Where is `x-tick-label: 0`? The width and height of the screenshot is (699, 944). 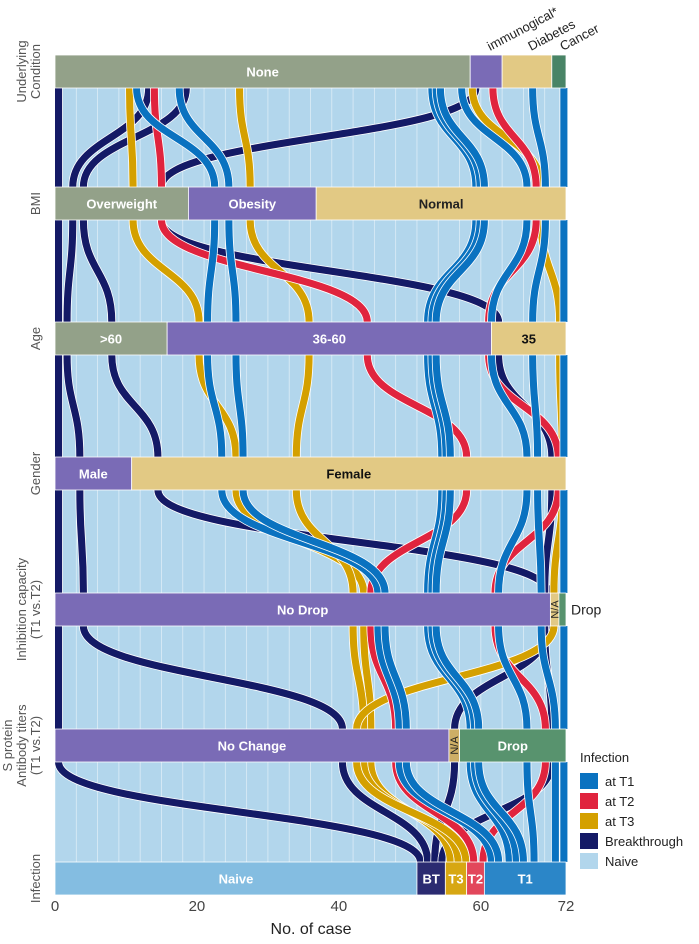
x-tick-label: 0 is located at coordinates (55, 906).